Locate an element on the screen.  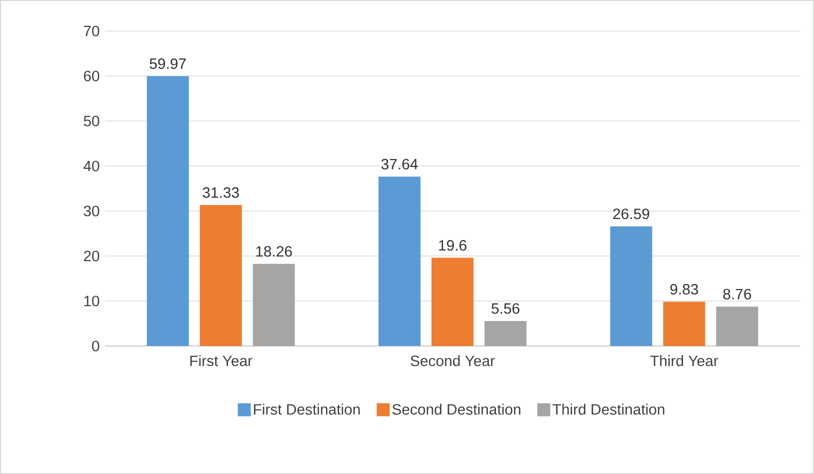
legend-label: First Destination is located at coordinates (307, 409).